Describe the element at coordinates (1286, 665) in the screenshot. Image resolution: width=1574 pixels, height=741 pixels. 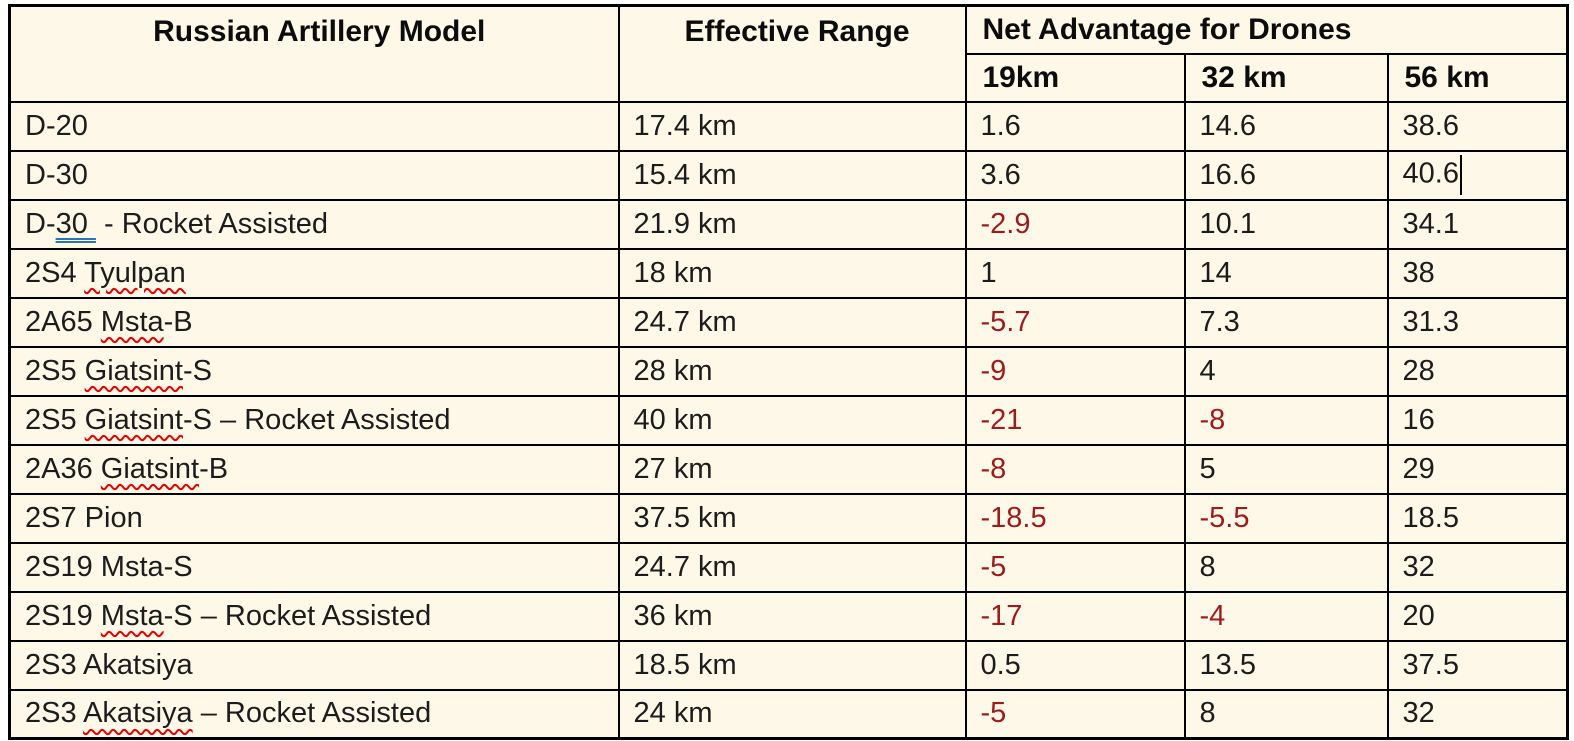
I see `net-advantage-cell-32km: 13.5` at that location.